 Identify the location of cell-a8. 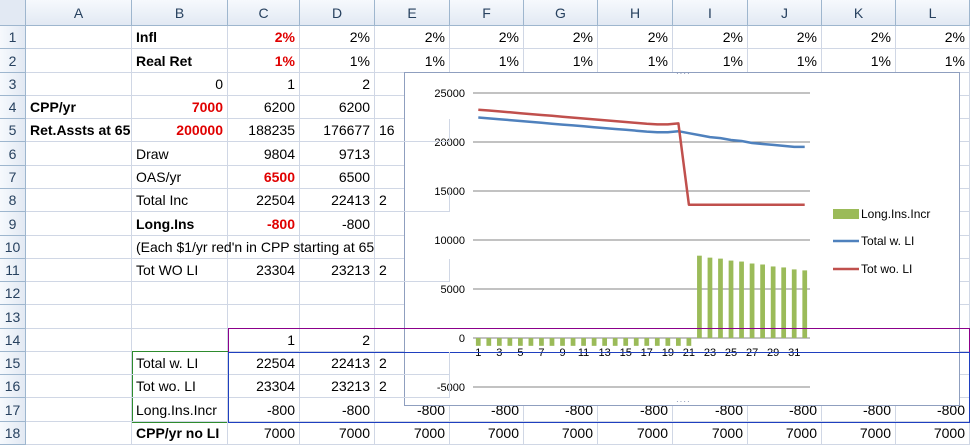
(79, 200).